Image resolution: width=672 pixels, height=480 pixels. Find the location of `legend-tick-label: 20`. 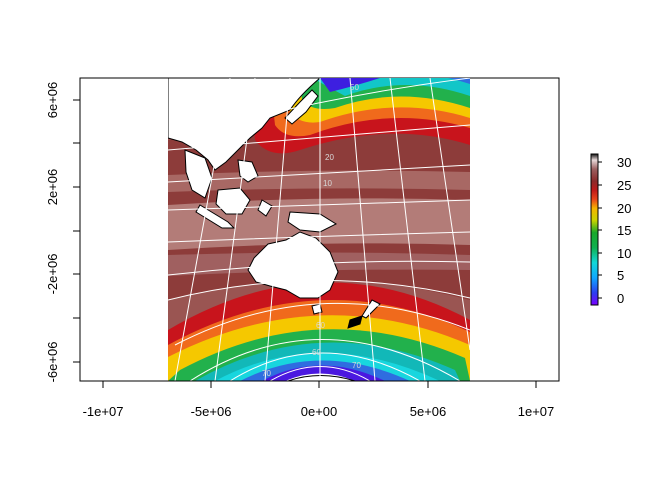

legend-tick-label: 20 is located at coordinates (624, 208).